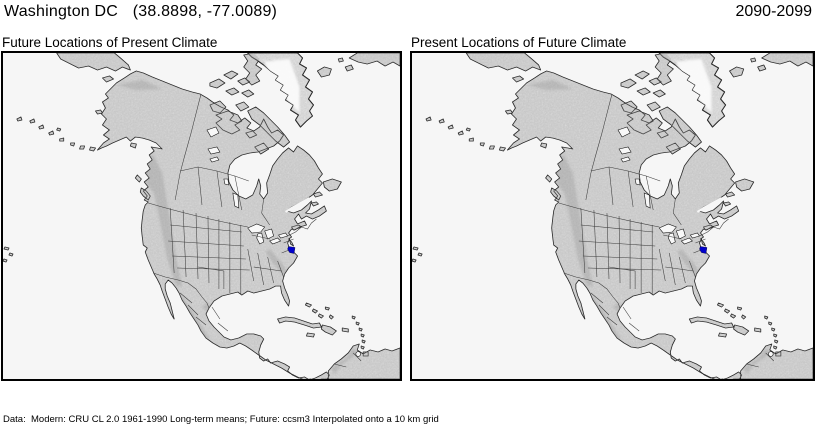 This screenshot has width=816, height=443. Describe the element at coordinates (773, 11) in the screenshot. I see `period-label: 2090-2099` at that location.